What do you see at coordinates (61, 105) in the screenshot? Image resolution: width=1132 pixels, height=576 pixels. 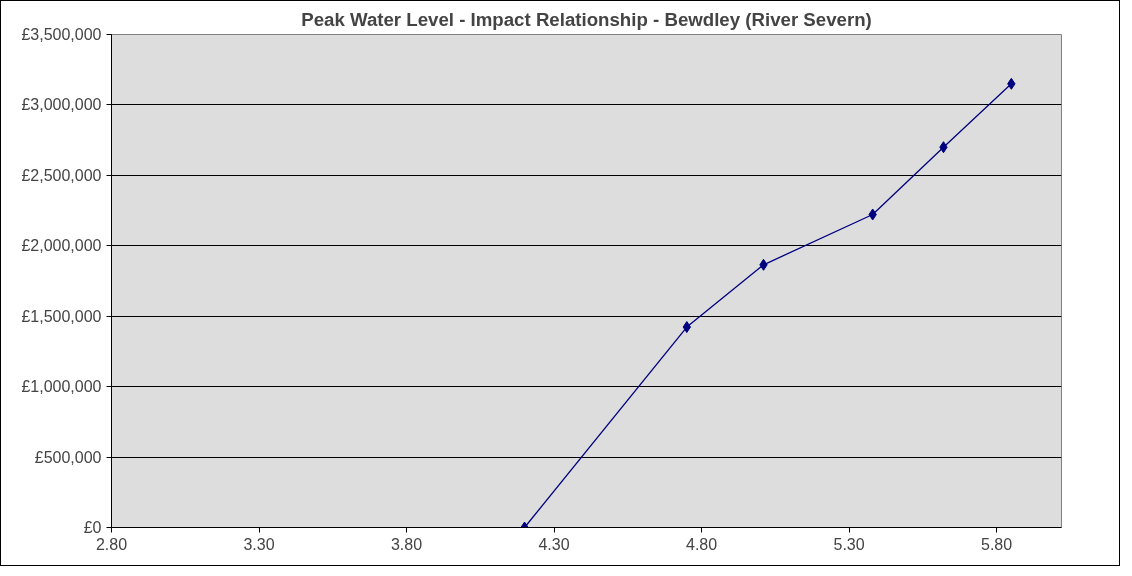 I see `y-tick-label: £3,000,000` at bounding box center [61, 105].